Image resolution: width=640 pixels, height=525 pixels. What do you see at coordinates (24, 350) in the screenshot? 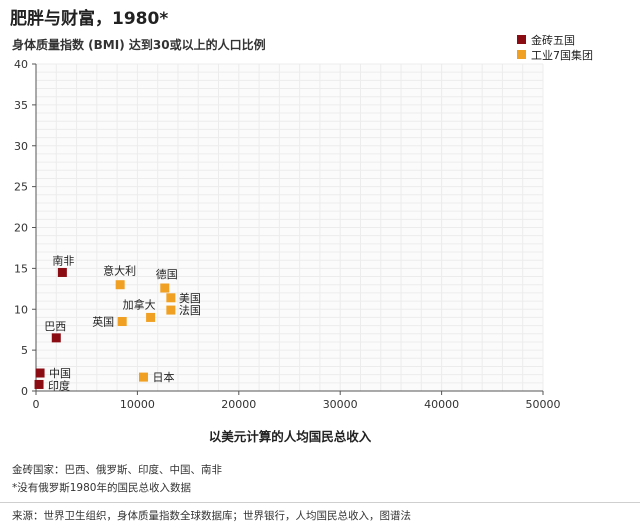
I see `y-tick-label: 5` at bounding box center [24, 350].